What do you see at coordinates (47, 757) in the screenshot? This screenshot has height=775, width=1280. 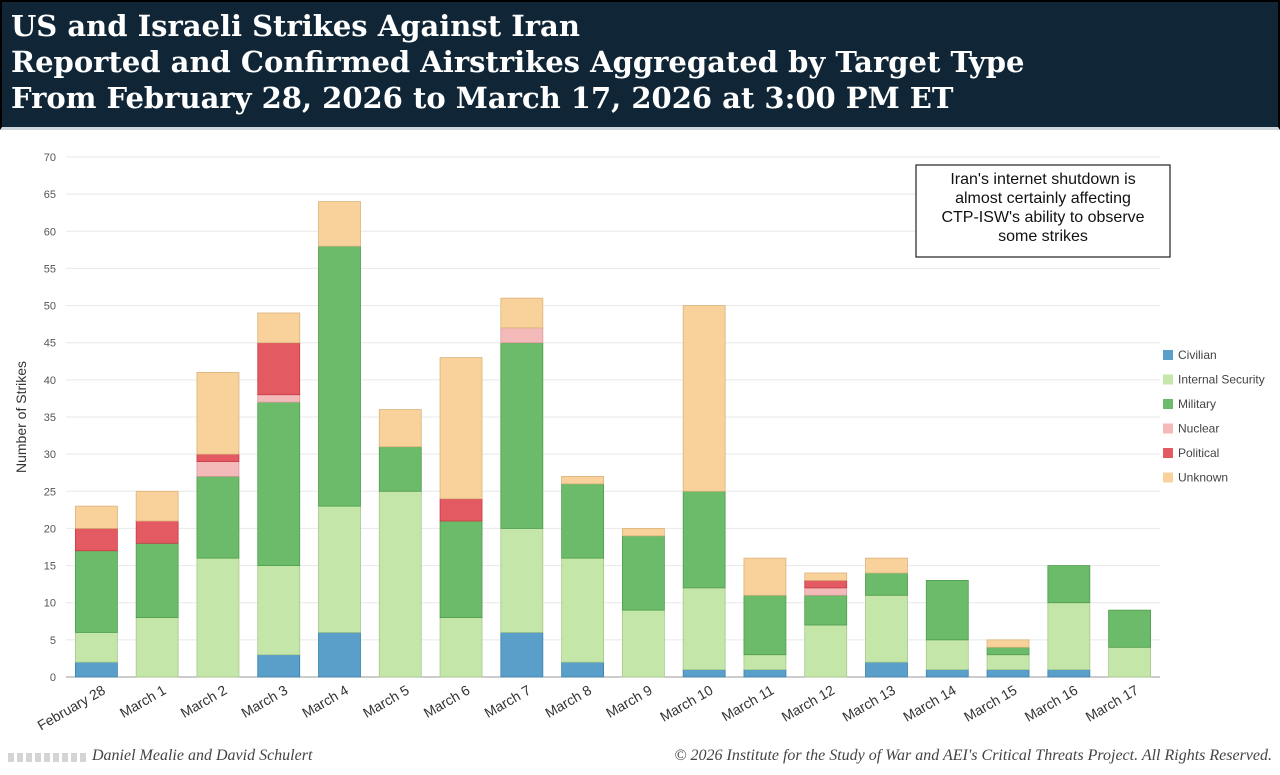 I see `logo-watermark` at bounding box center [47, 757].